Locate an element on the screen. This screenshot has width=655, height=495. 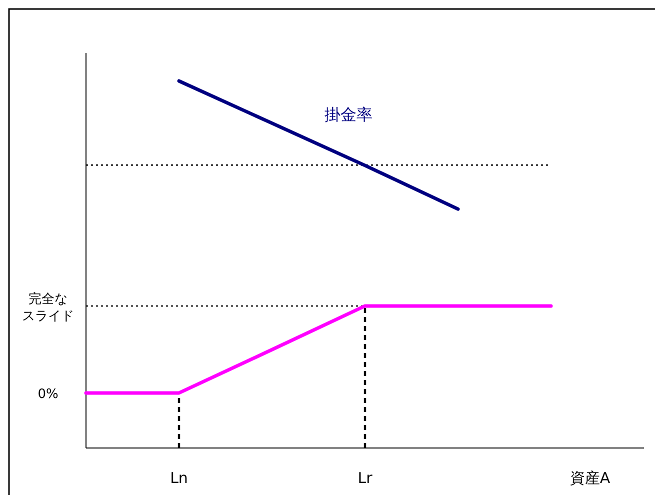
text: 0% is located at coordinates (48, 394).